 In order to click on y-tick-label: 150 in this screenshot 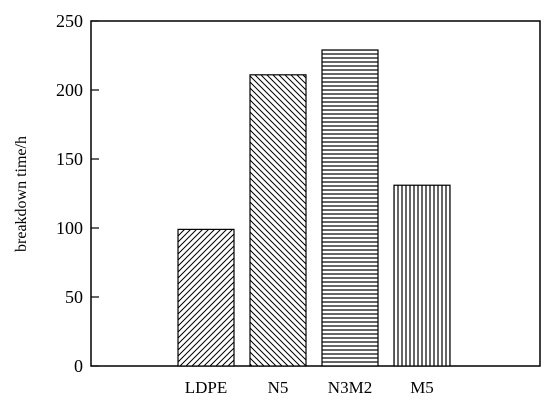, I will do `click(69, 159)`.